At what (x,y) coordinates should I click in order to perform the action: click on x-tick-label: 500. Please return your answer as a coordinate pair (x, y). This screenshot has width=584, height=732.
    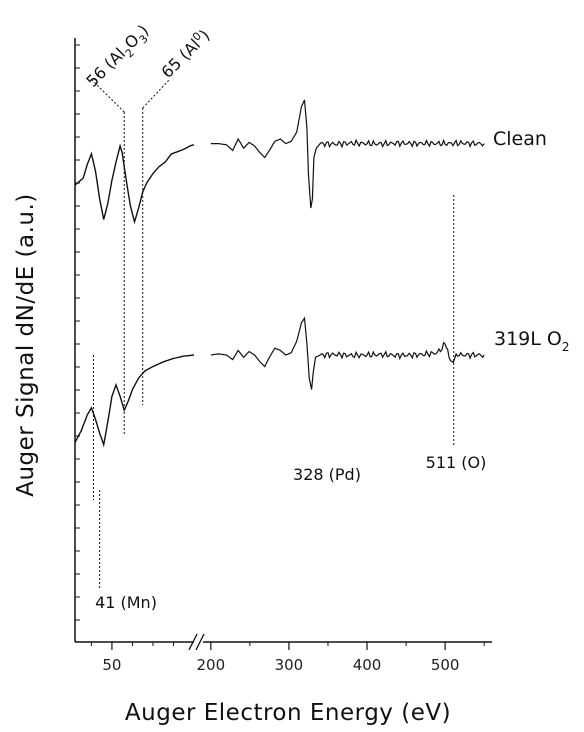
    Looking at the image, I should click on (445, 665).